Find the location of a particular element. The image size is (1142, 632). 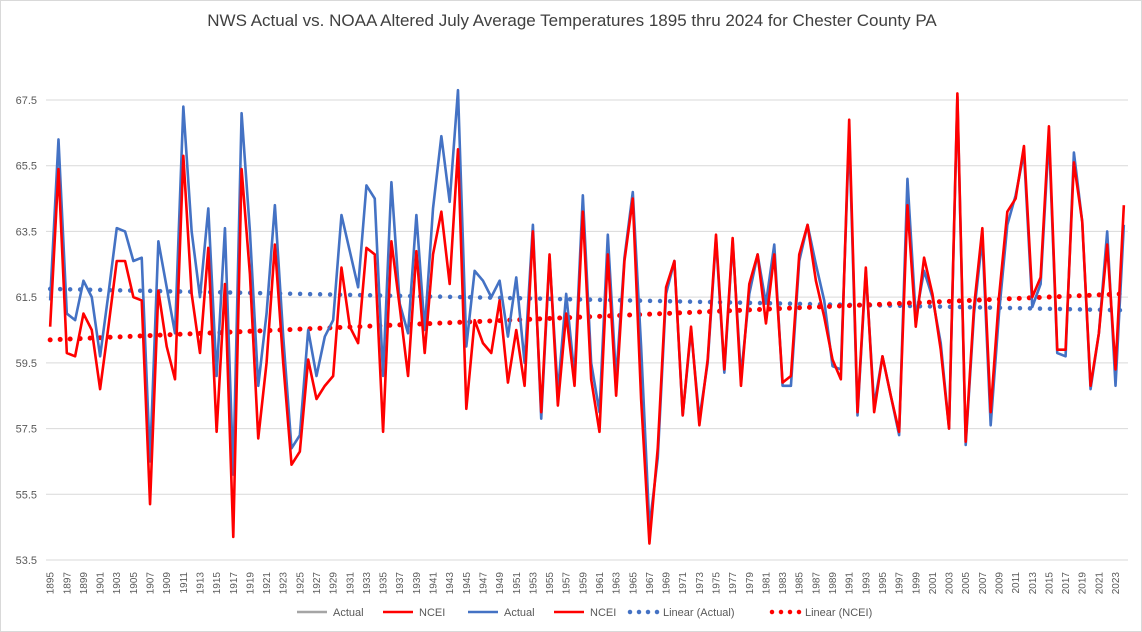

y-tick-label: 65.5 is located at coordinates (26, 167).